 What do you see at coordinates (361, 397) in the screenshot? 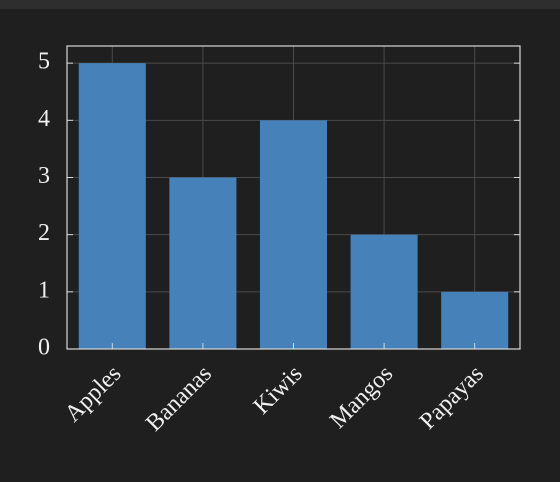
I see `x-tick-label: Mangos` at bounding box center [361, 397].